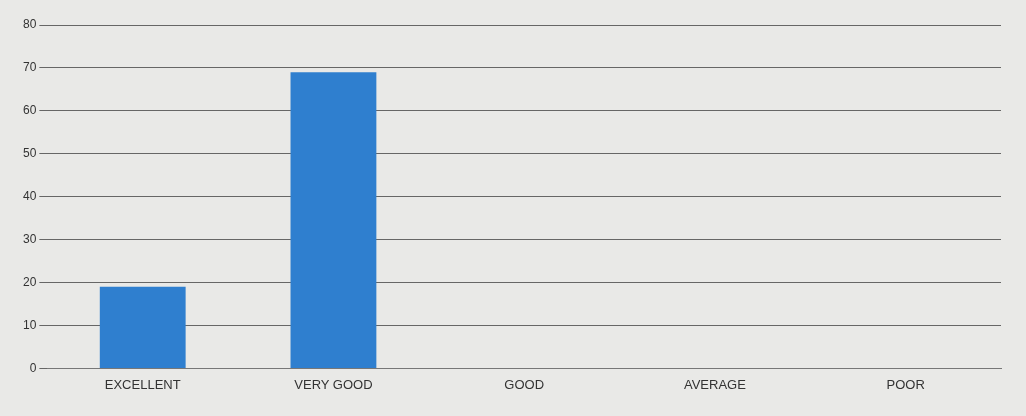 The height and width of the screenshot is (416, 1026). Describe the element at coordinates (905, 384) in the screenshot. I see `x-tick-label: POOR` at that location.